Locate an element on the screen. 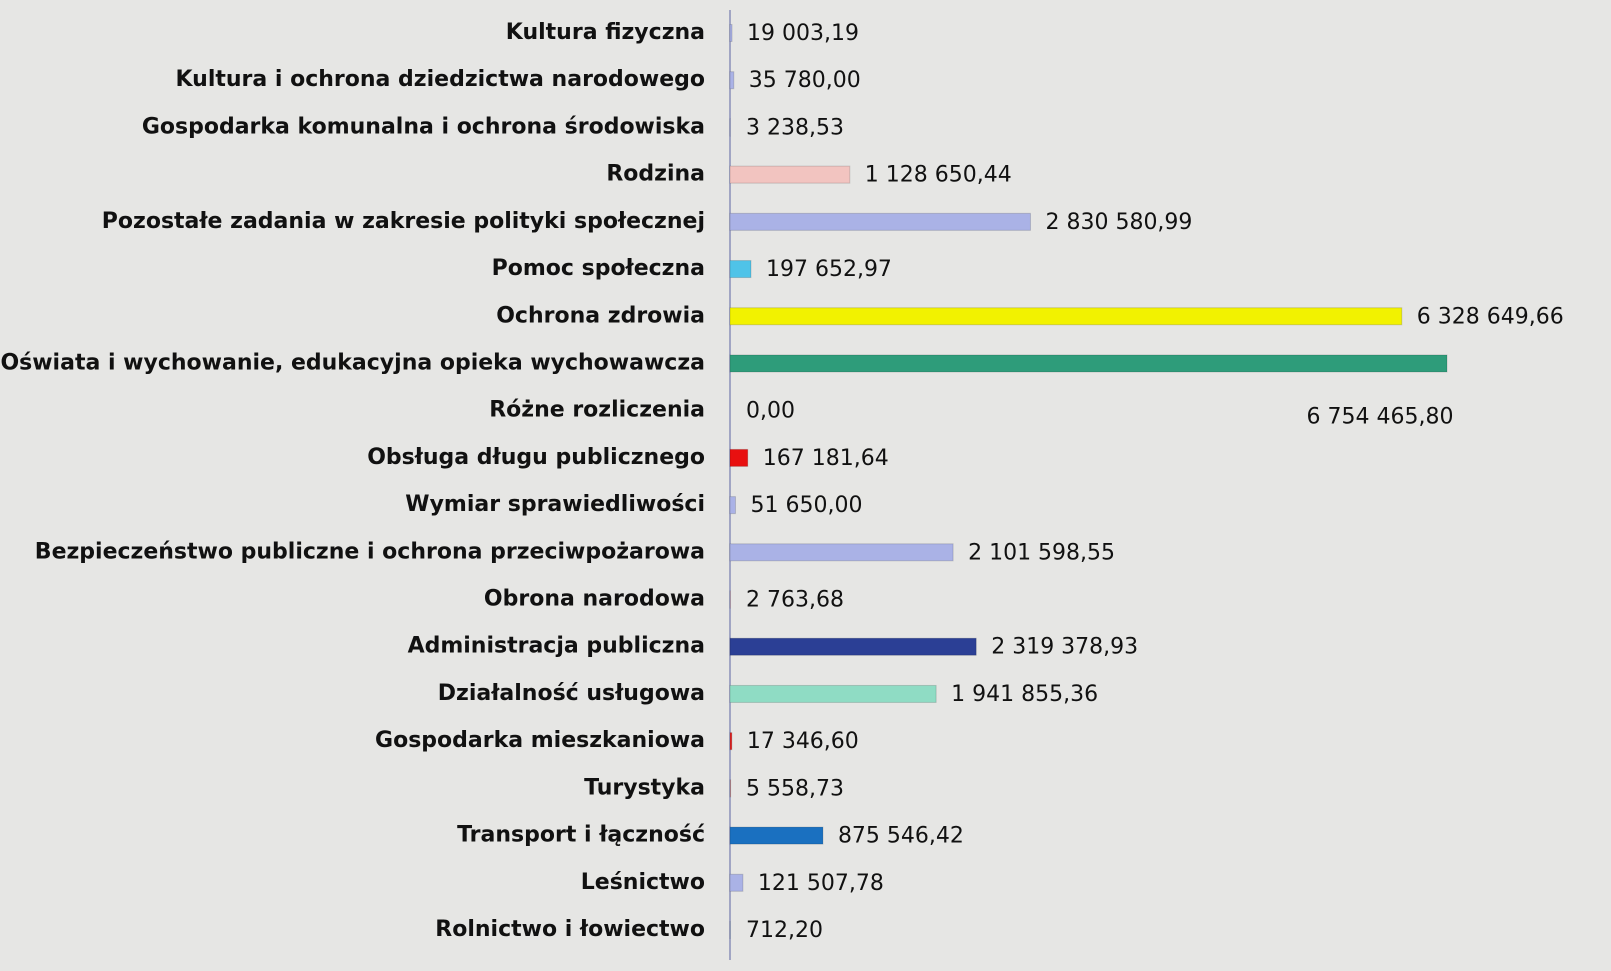 The image size is (1611, 971). value-label: 121 507,78 is located at coordinates (821, 883).